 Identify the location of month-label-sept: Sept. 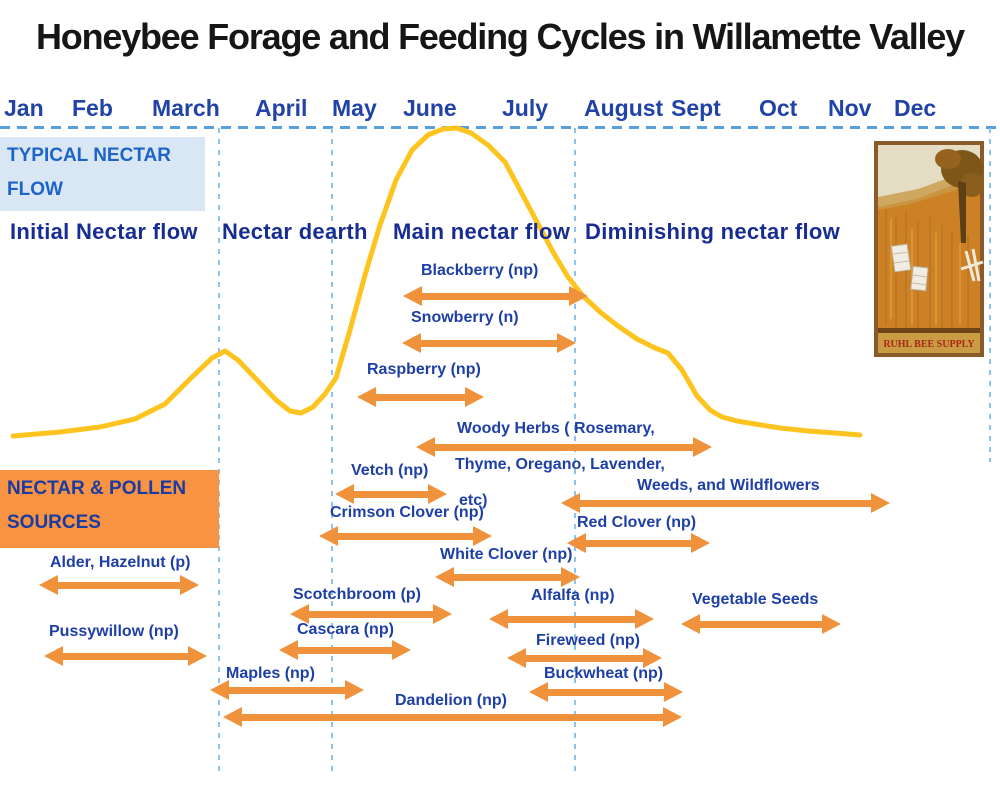
(696, 108).